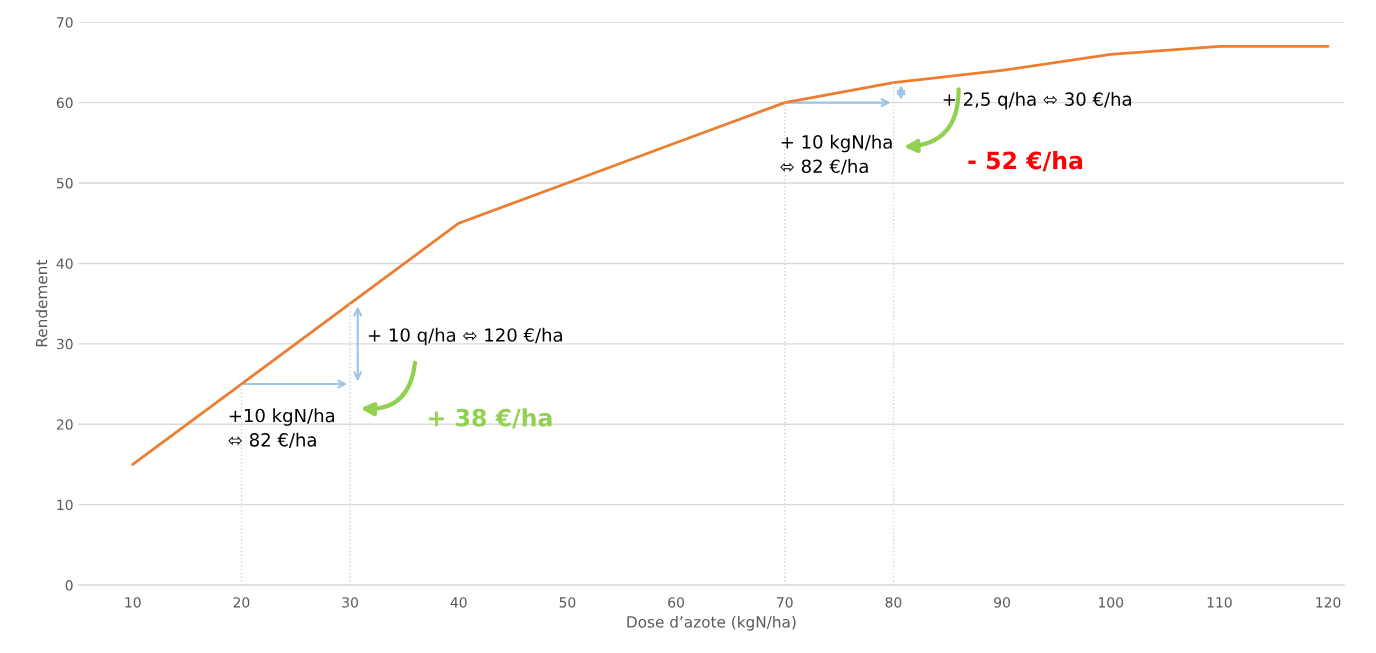 The image size is (1376, 653). I want to click on x-tick-label: 10, so click(133, 602).